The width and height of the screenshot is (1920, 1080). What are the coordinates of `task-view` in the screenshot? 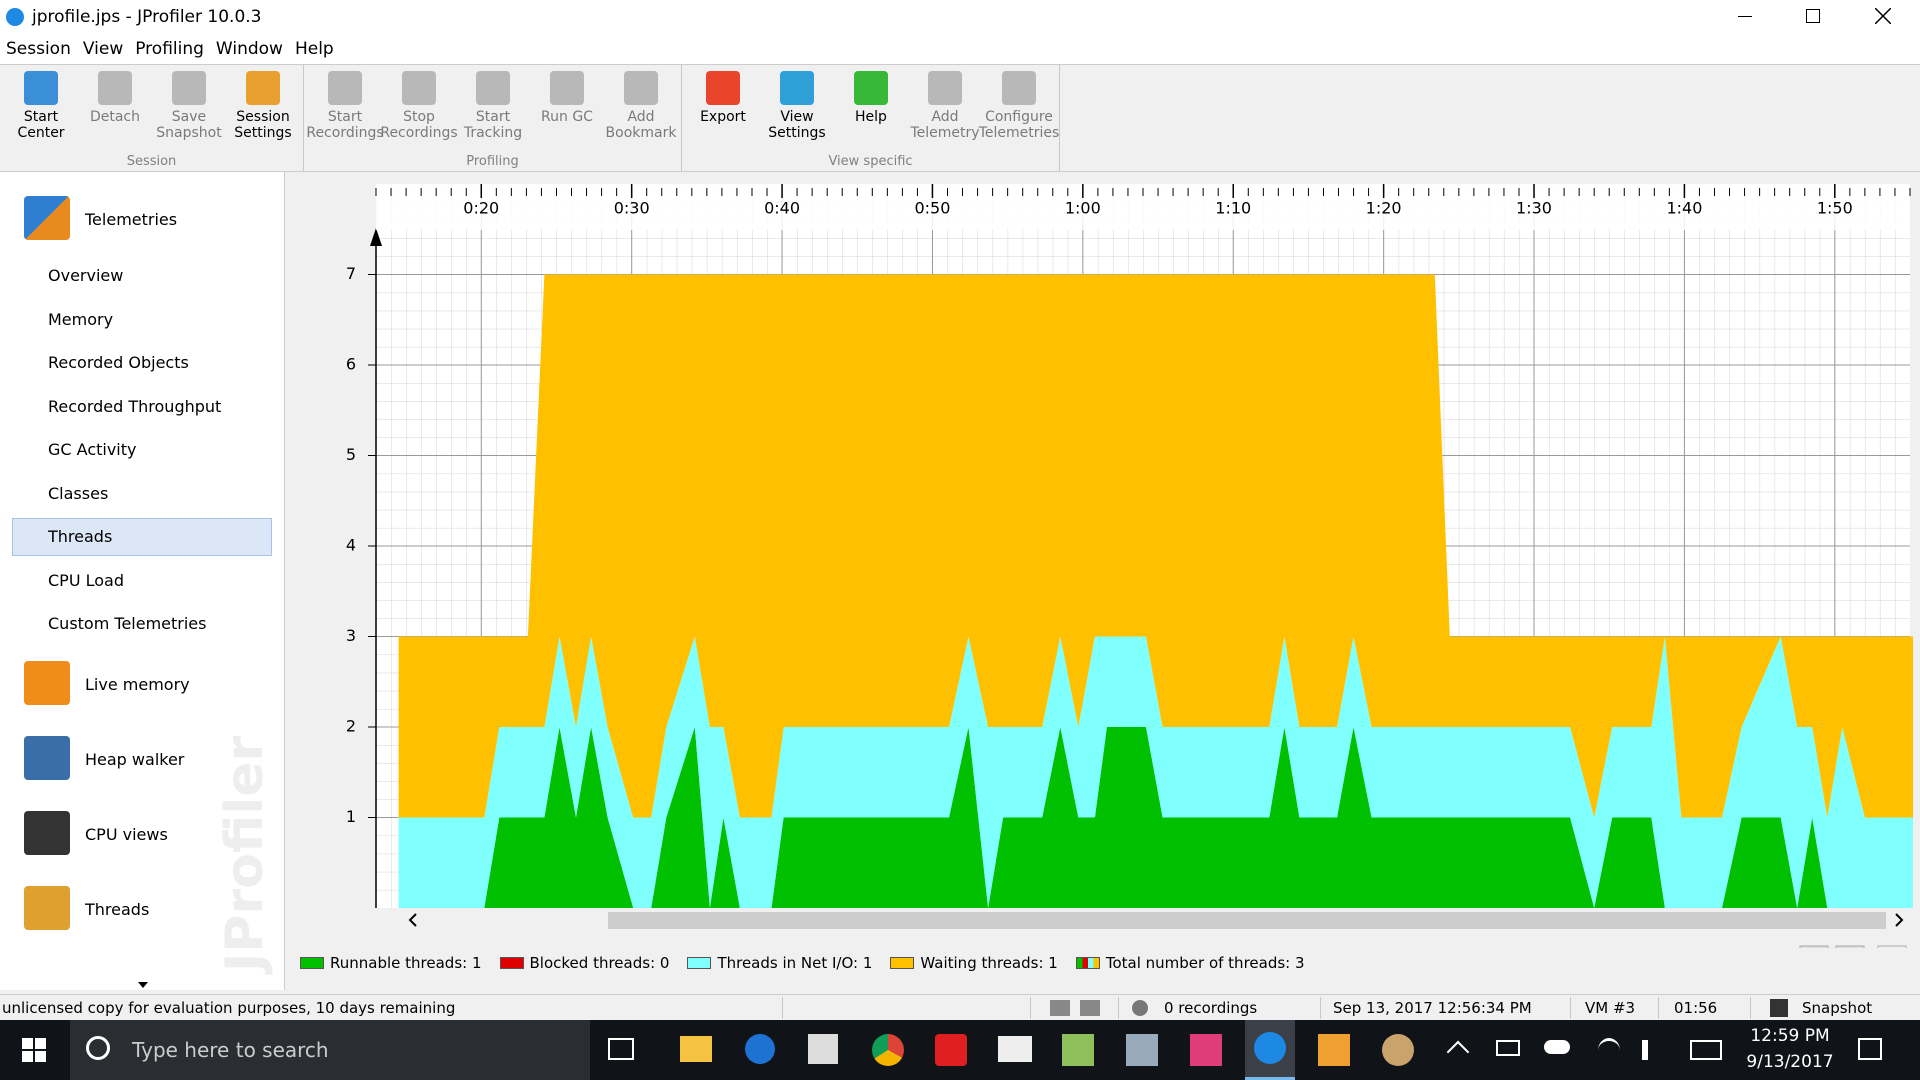 It's located at (621, 1049).